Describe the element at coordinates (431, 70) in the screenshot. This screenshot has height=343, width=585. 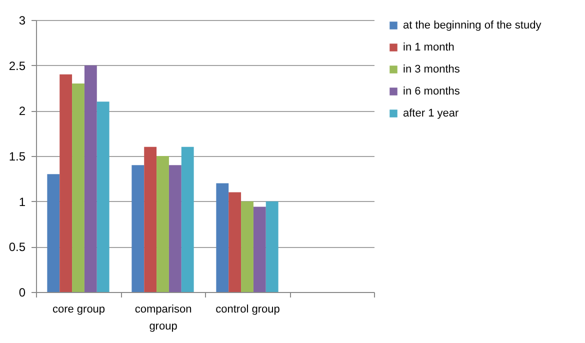
I see `legend-label: in 3 months` at that location.